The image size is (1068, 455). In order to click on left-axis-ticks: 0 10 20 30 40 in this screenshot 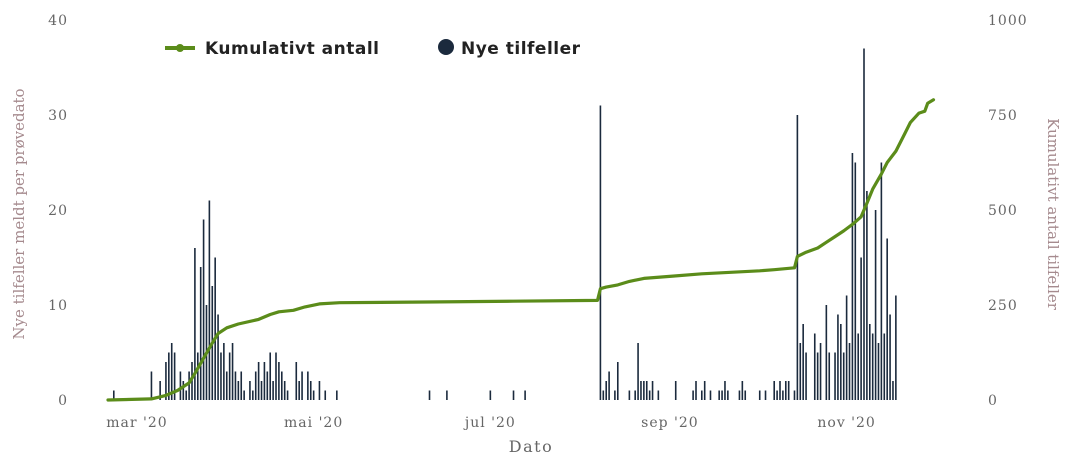, I will do `click(58, 211)`.